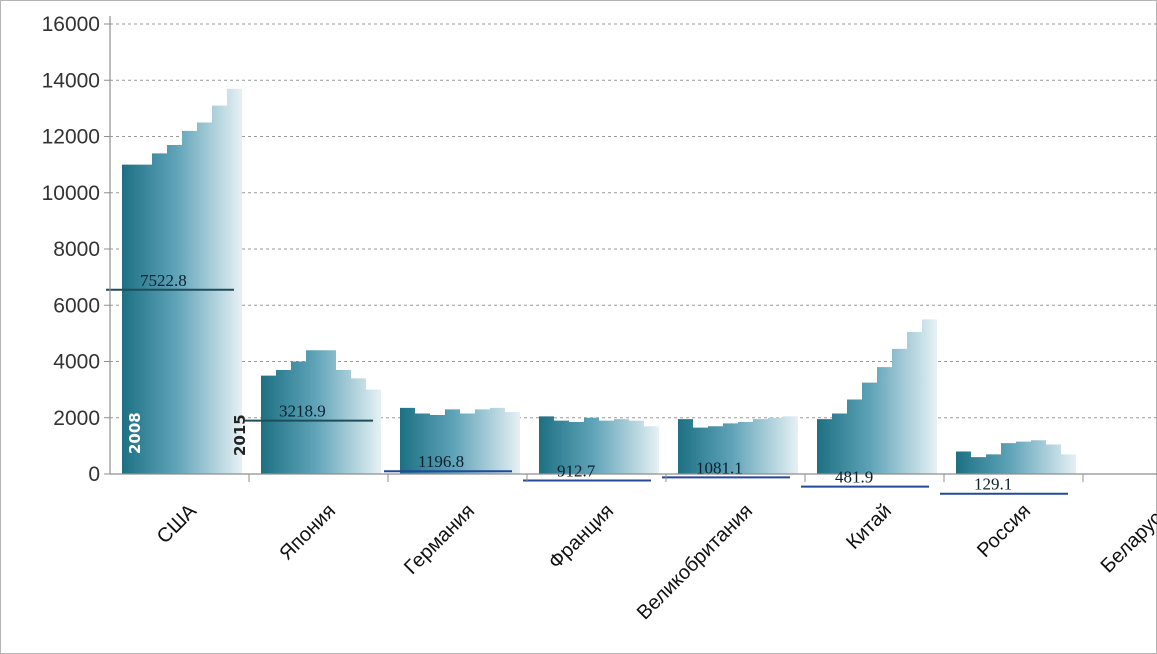 The image size is (1157, 654). Describe the element at coordinates (993, 484) in the screenshot. I see `avg-value-label: 129.1` at that location.